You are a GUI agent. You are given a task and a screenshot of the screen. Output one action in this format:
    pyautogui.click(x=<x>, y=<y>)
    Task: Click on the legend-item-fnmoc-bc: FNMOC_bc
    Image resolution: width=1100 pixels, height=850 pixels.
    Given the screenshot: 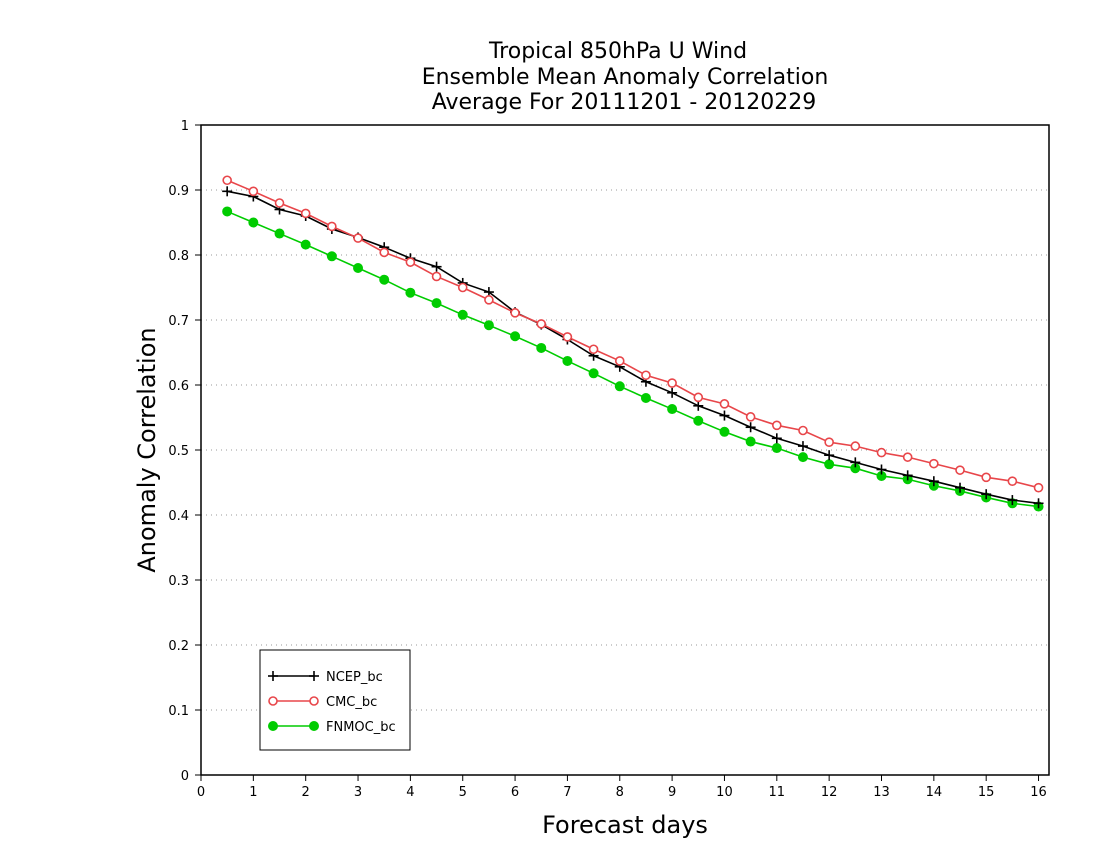 What is the action you would take?
    pyautogui.click(x=332, y=727)
    